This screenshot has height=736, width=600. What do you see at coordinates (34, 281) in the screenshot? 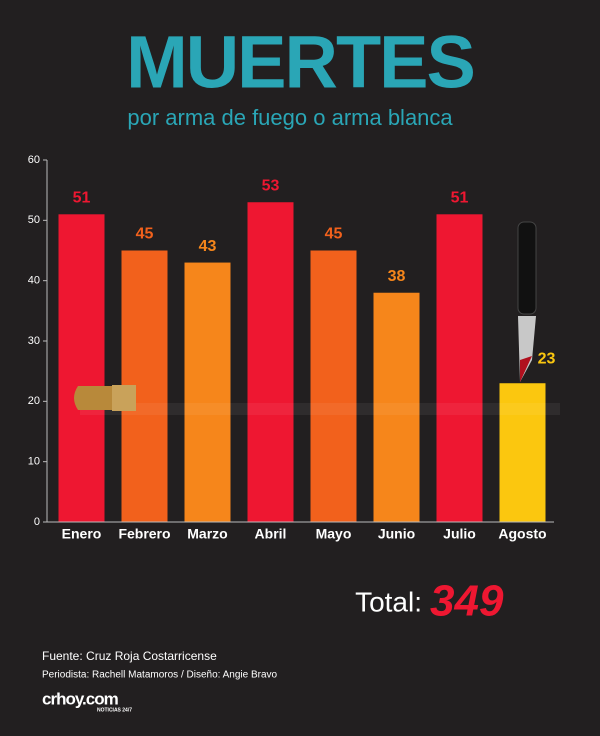
I see `y-tick-label: 40` at bounding box center [34, 281].